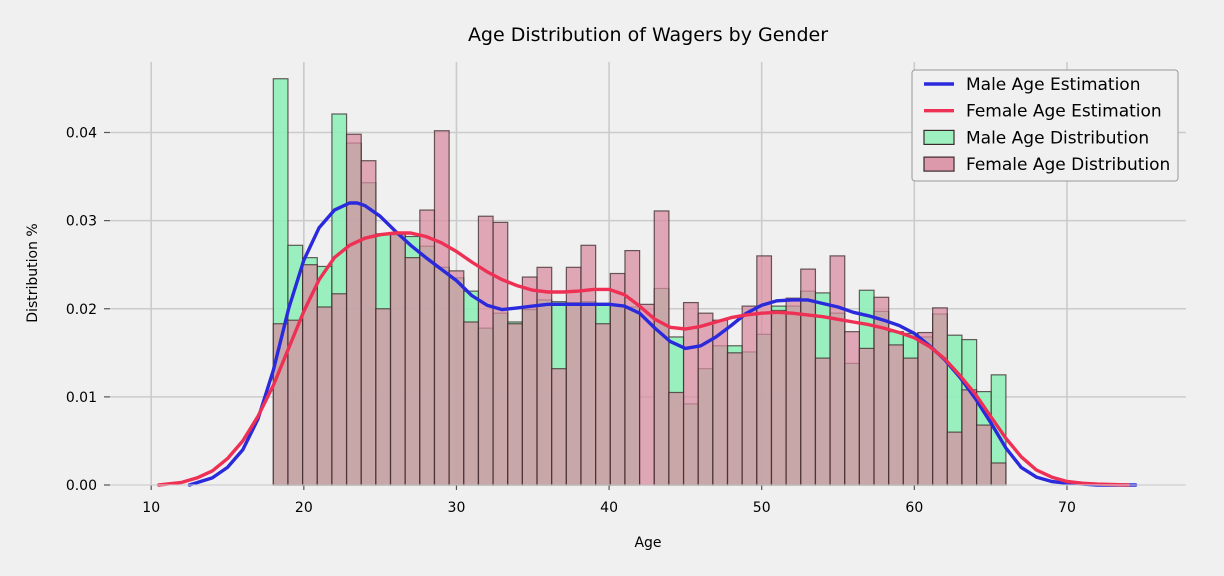  What do you see at coordinates (81, 486) in the screenshot?
I see `y-tick-label: 0.00` at bounding box center [81, 486].